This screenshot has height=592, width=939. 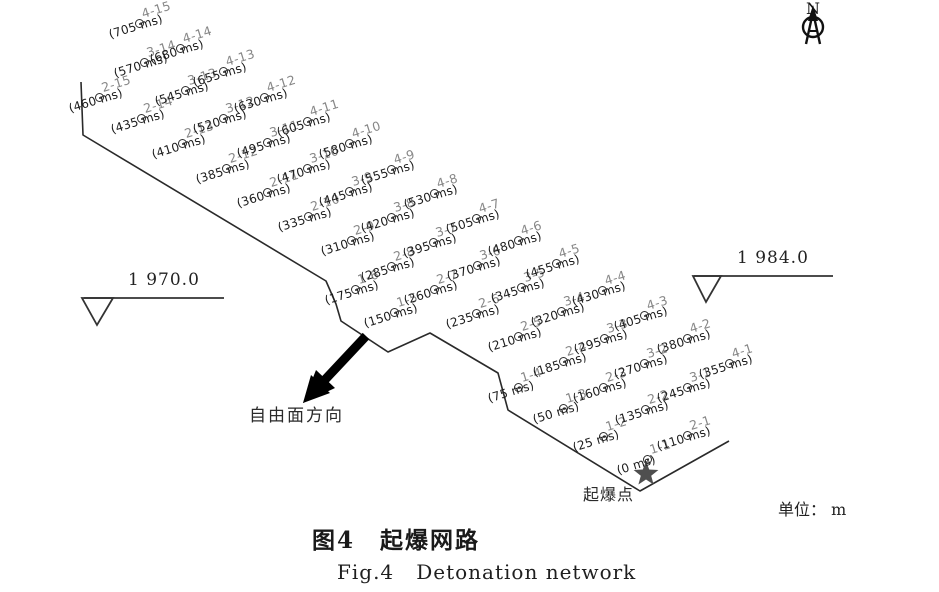 I want to click on elevation-left-label: 1 970.0, so click(x=164, y=280).